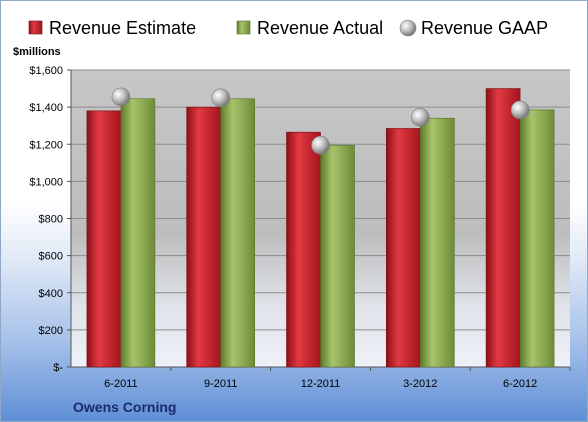 The width and height of the screenshot is (588, 422). Describe the element at coordinates (46, 108) in the screenshot. I see `y-tick-label: $1,400` at that location.